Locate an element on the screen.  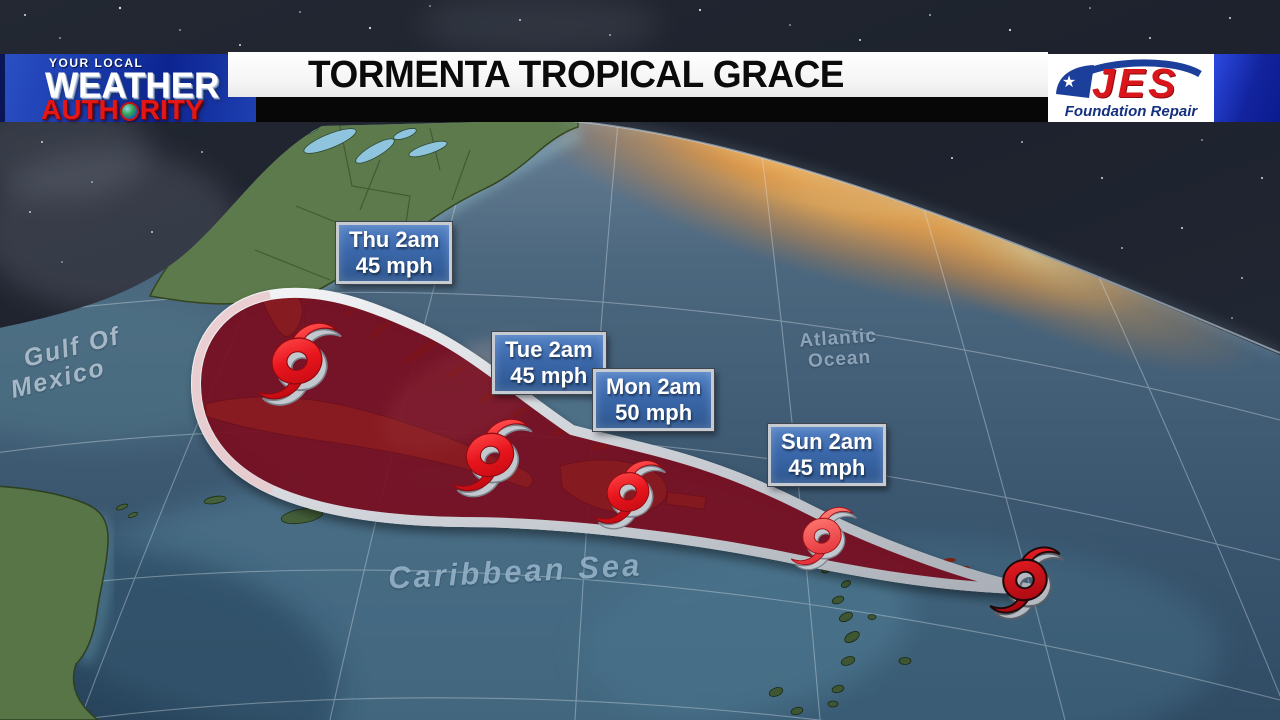
forecast-label-mon: Mon 2am 50 mph is located at coordinates (653, 400).